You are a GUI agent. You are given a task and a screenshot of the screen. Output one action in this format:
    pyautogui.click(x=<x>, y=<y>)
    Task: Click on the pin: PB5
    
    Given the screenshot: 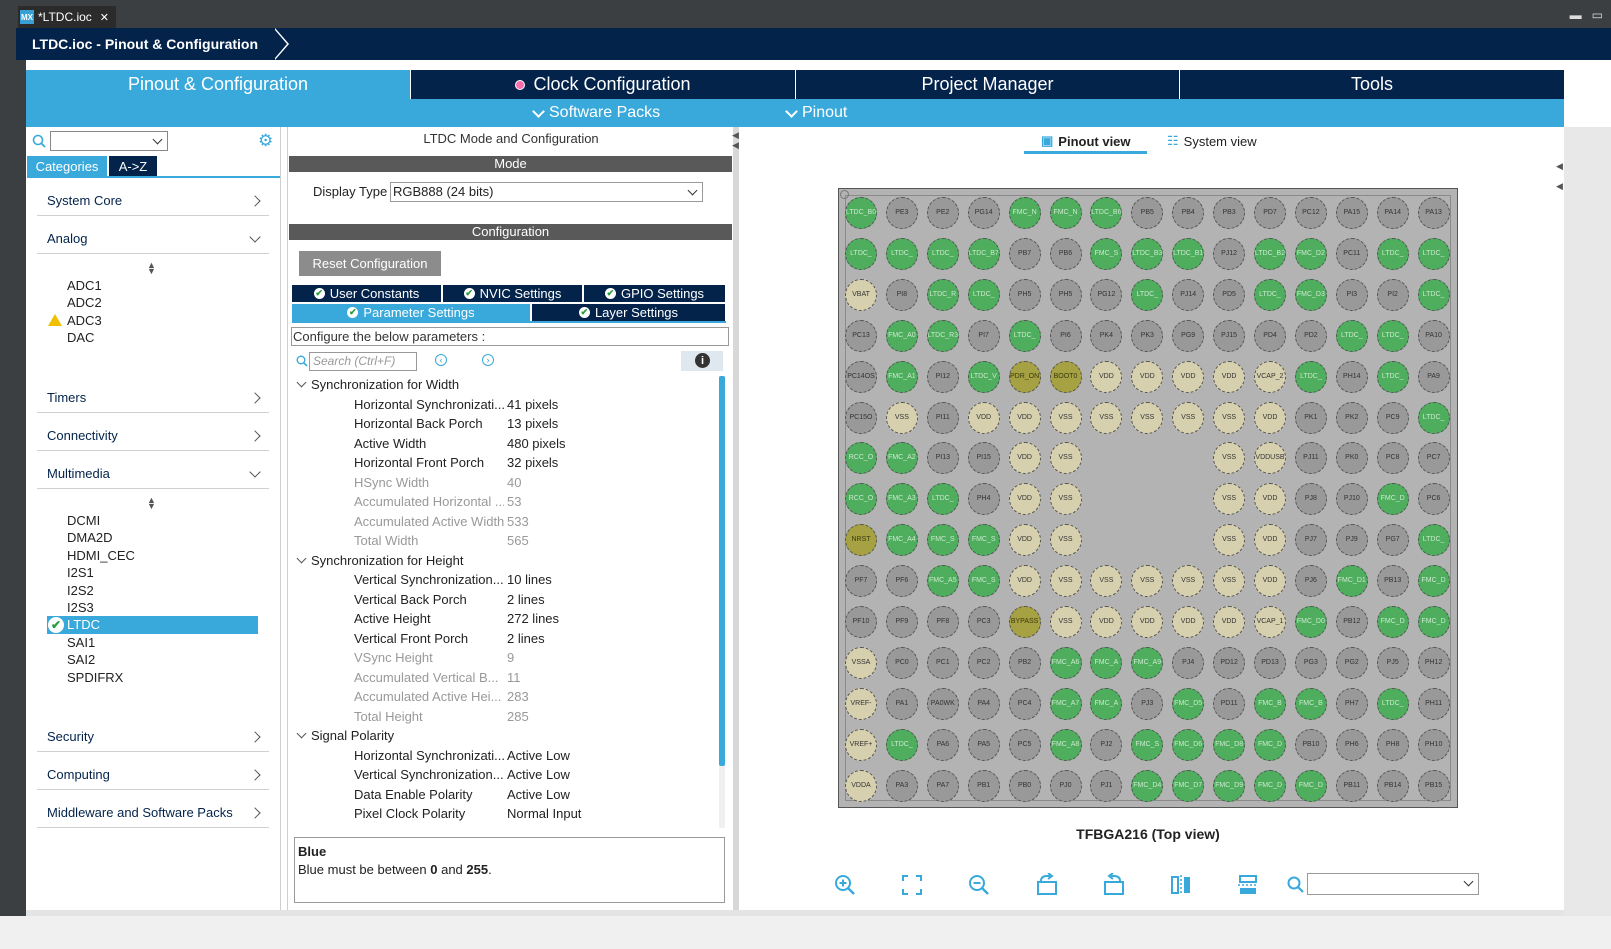 What is the action you would take?
    pyautogui.click(x=1147, y=213)
    